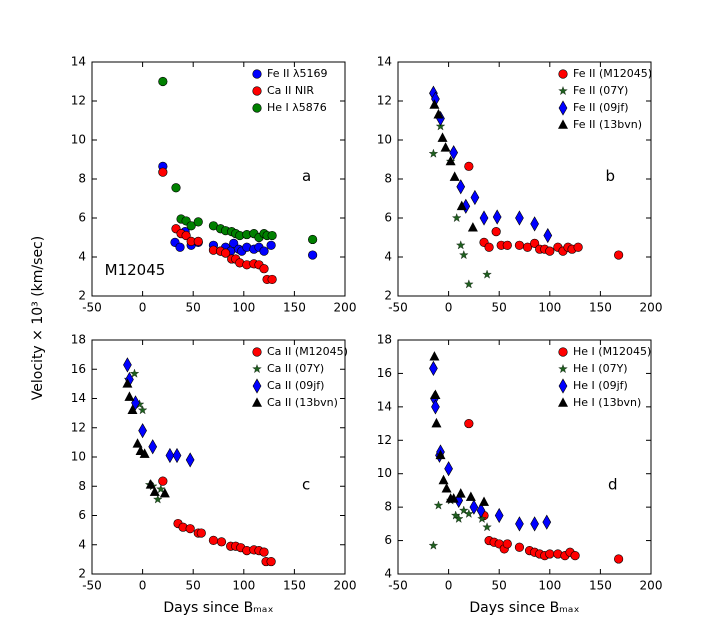 Image resolution: width=720 pixels, height=640 pixels. What do you see at coordinates (600, 385) in the screenshot?
I see `legend-label: He I (09jf)` at bounding box center [600, 385].